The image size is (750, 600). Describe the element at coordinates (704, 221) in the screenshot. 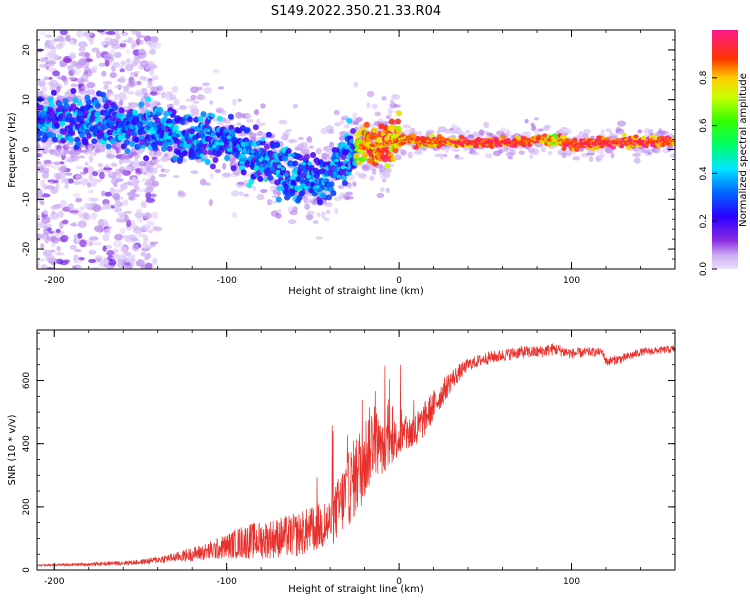

I see `colorbar-tick-label: 0.2` at that location.